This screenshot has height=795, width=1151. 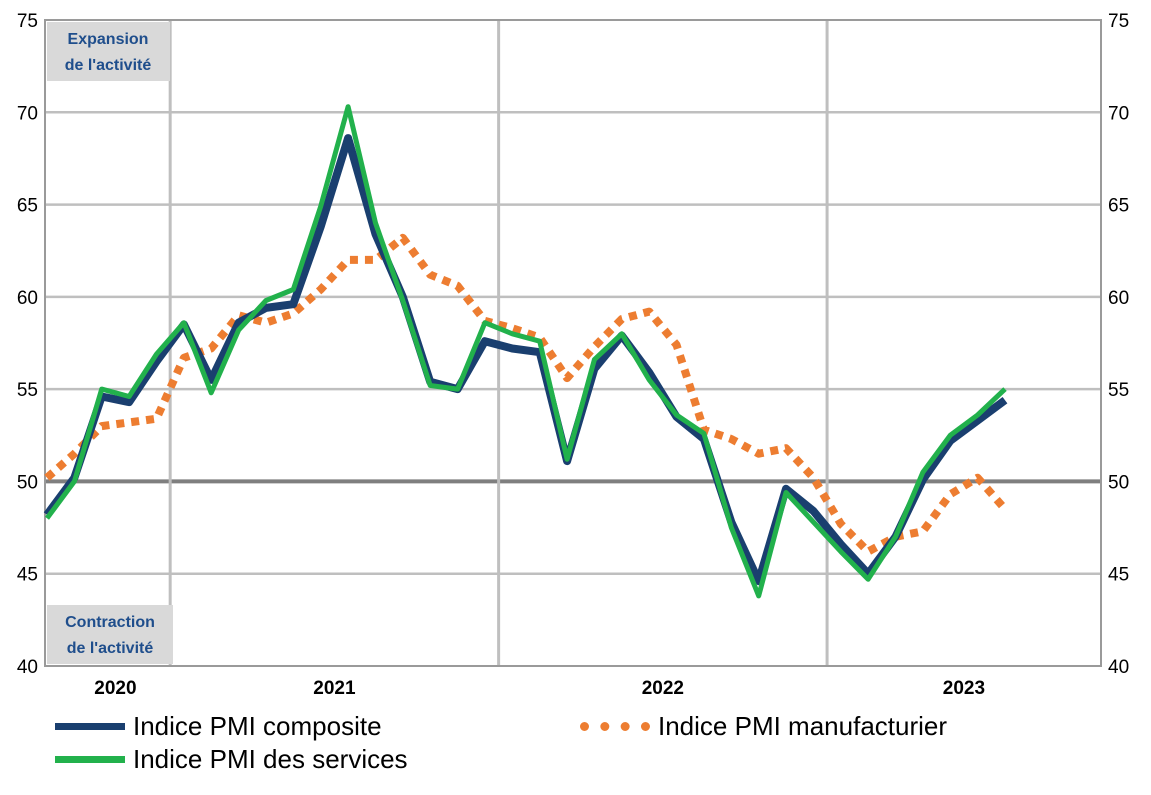 What do you see at coordinates (334, 688) in the screenshot?
I see `x-tick-label: 2021` at bounding box center [334, 688].